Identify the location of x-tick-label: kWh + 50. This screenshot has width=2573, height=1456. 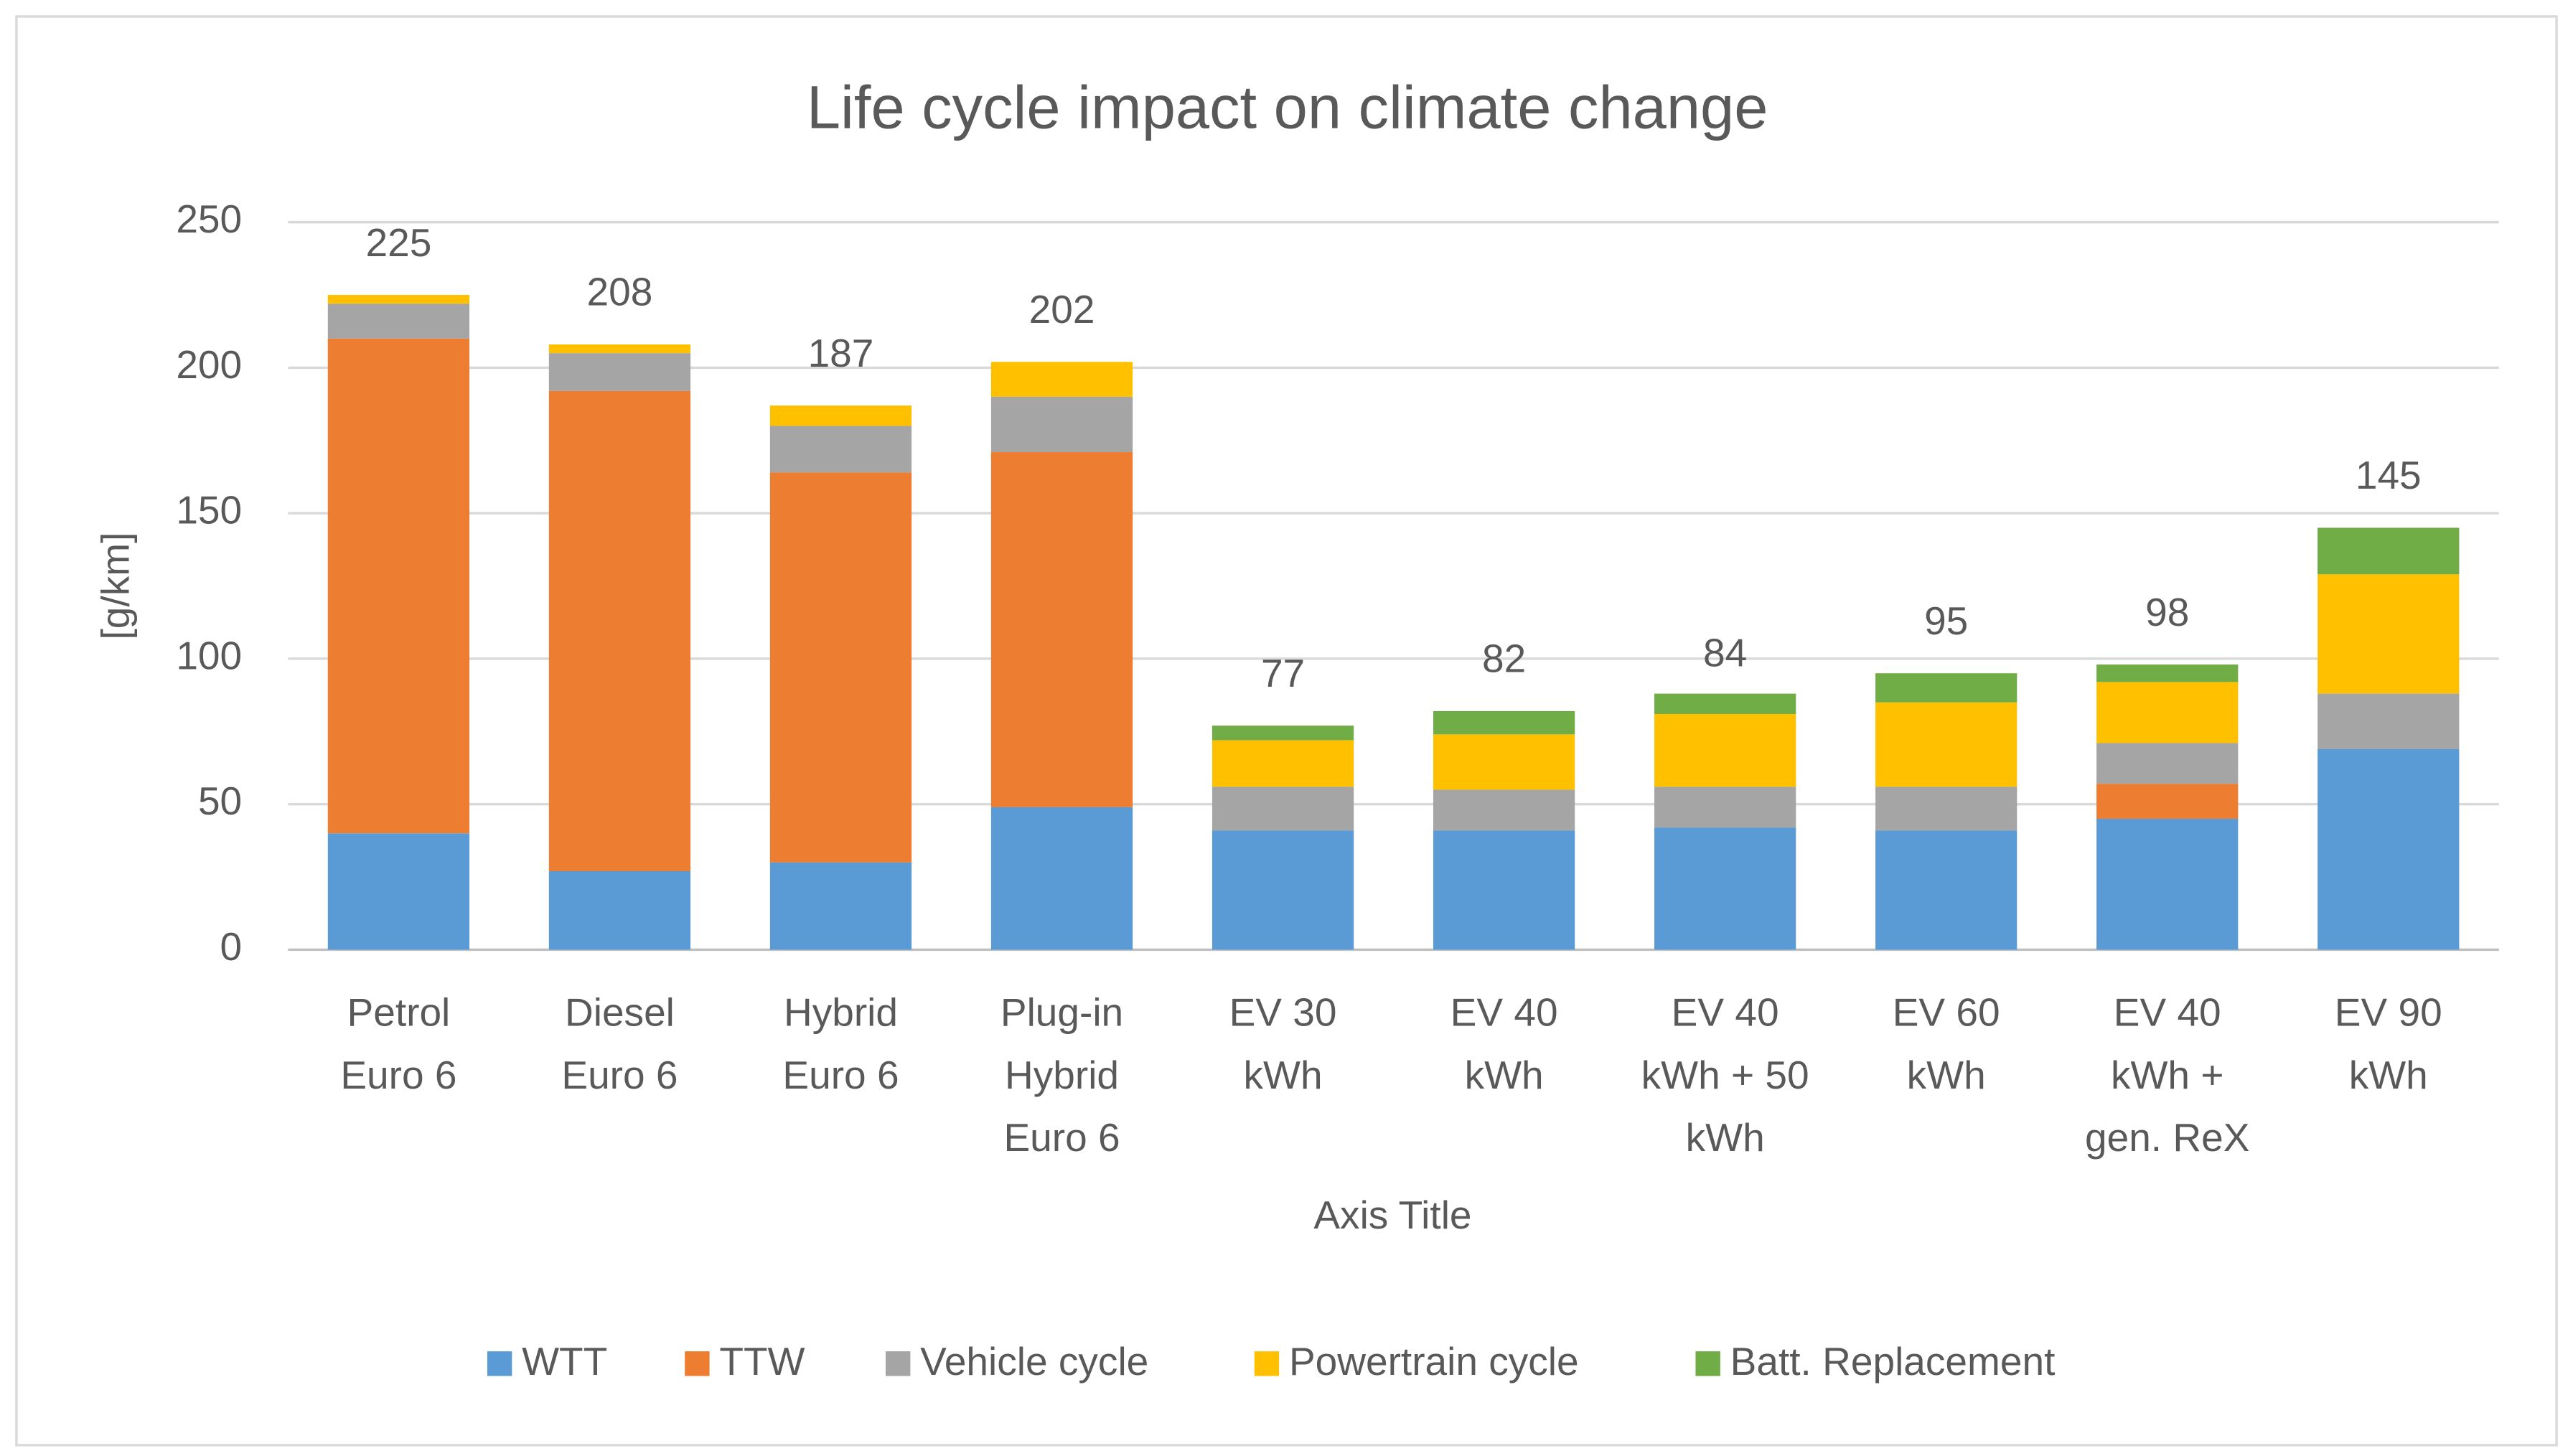
(1725, 1075).